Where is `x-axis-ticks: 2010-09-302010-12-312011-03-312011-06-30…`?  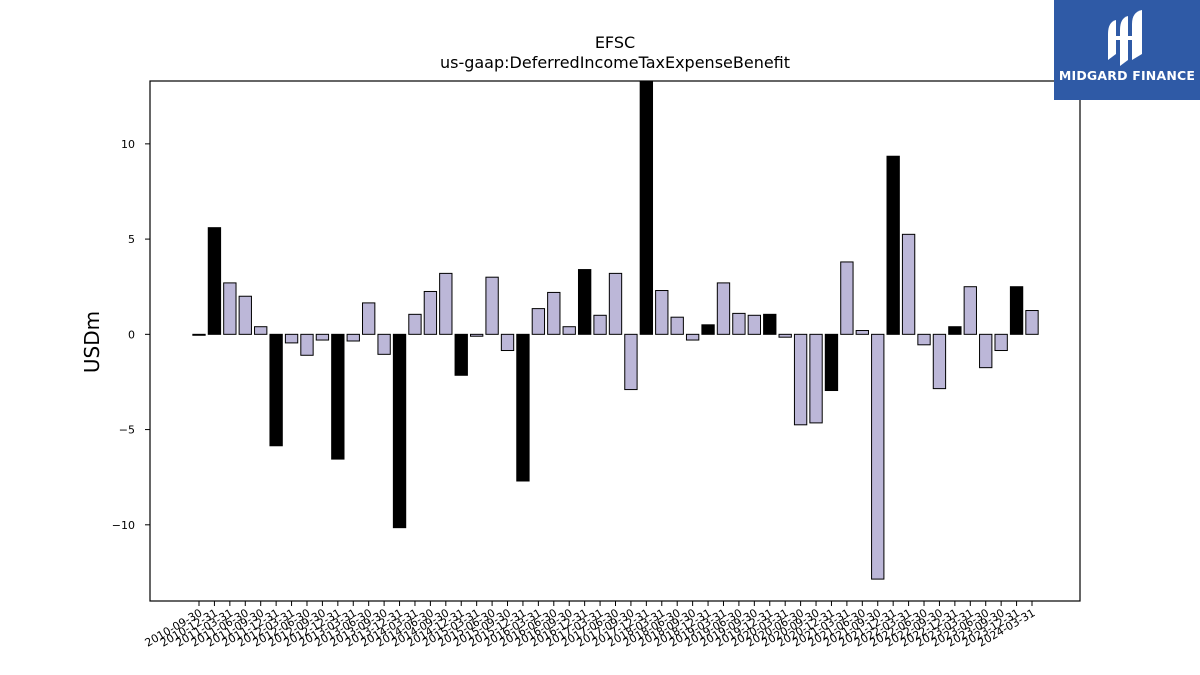 x-axis-ticks: 2010-09-302010-12-312011-03-312011-06-30… is located at coordinates (590, 625).